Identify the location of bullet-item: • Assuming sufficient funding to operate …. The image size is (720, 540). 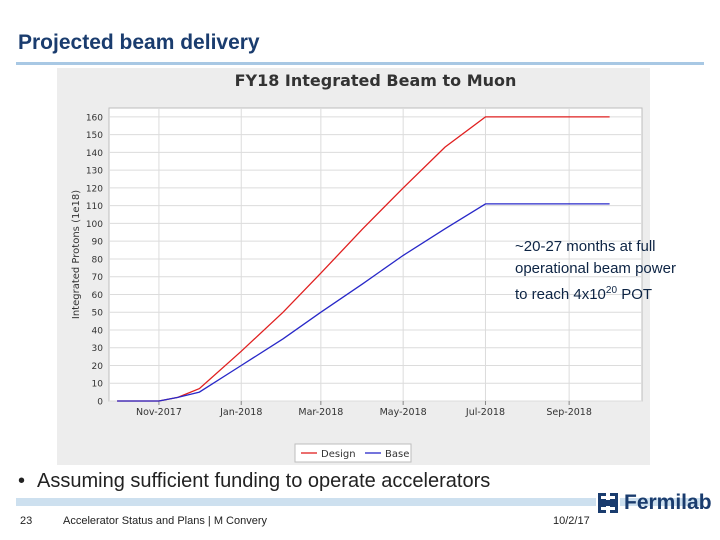
(254, 481).